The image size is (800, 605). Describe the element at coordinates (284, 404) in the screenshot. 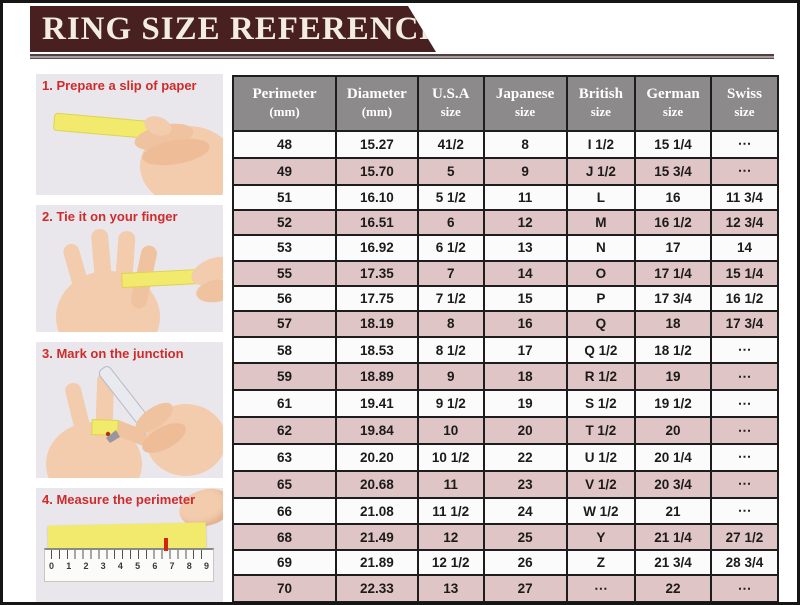

I see `table-cell: 61` at that location.